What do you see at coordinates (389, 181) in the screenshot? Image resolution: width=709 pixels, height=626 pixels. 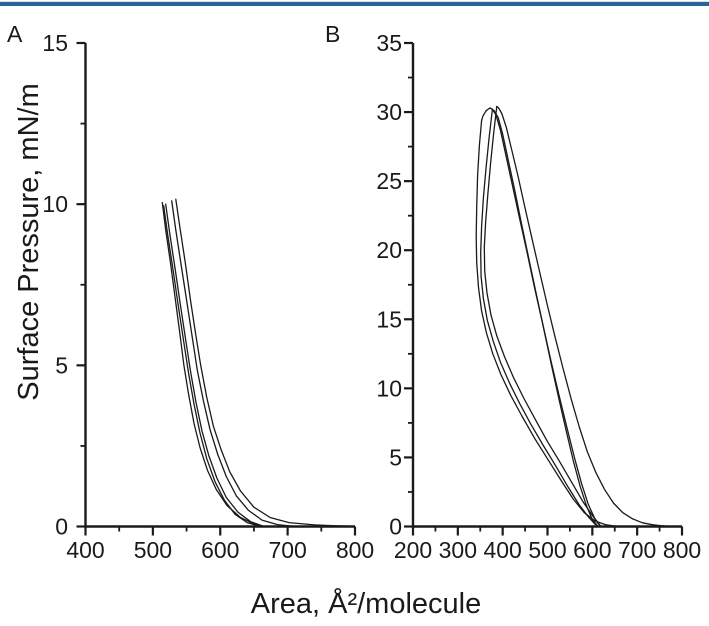 I see `panel-b-y-tick-label: 25` at bounding box center [389, 181].